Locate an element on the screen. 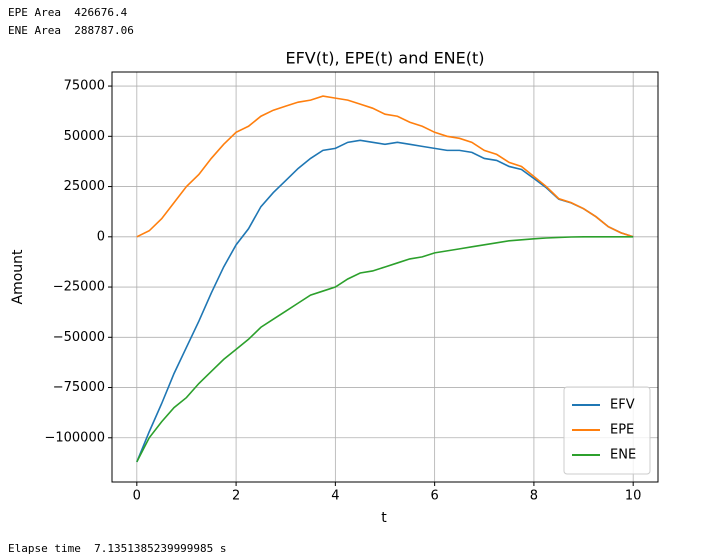  x-tick-label: 10 is located at coordinates (633, 496).